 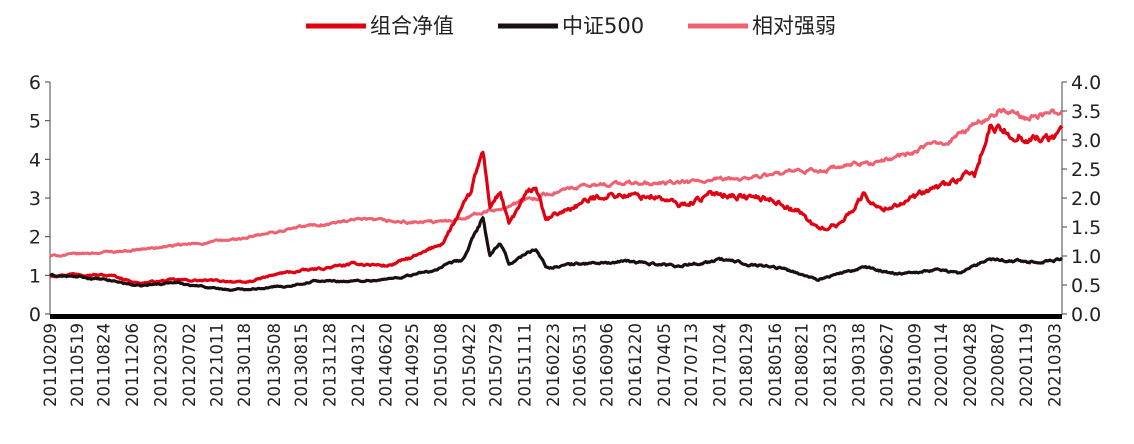 I want to click on right-tick-label: 1.0, so click(x=1086, y=257).